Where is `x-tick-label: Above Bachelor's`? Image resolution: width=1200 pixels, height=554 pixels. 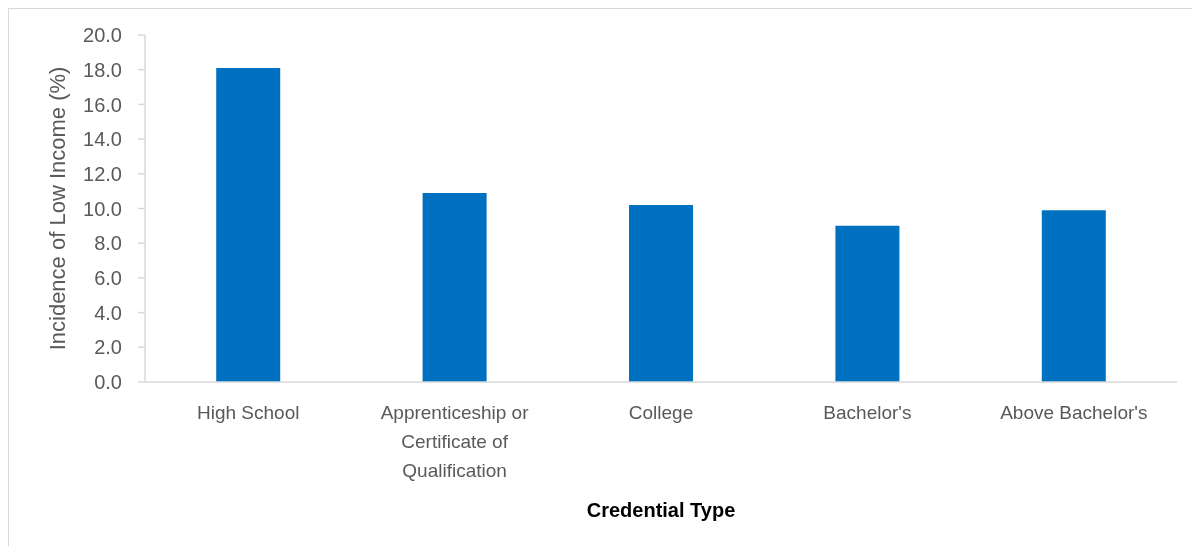
x-tick-label: Above Bachelor's is located at coordinates (1074, 413).